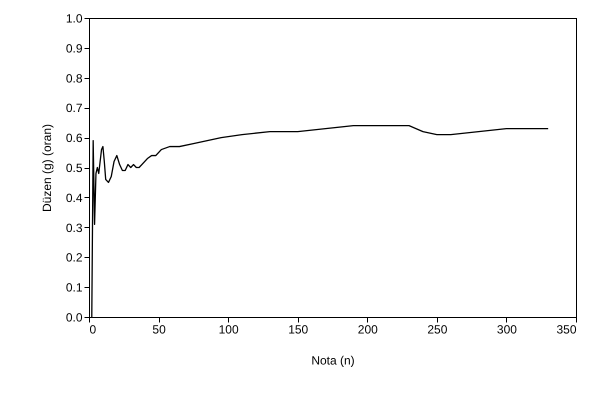  Describe the element at coordinates (333, 361) in the screenshot. I see `x-axis-title: Nota (n)` at that location.